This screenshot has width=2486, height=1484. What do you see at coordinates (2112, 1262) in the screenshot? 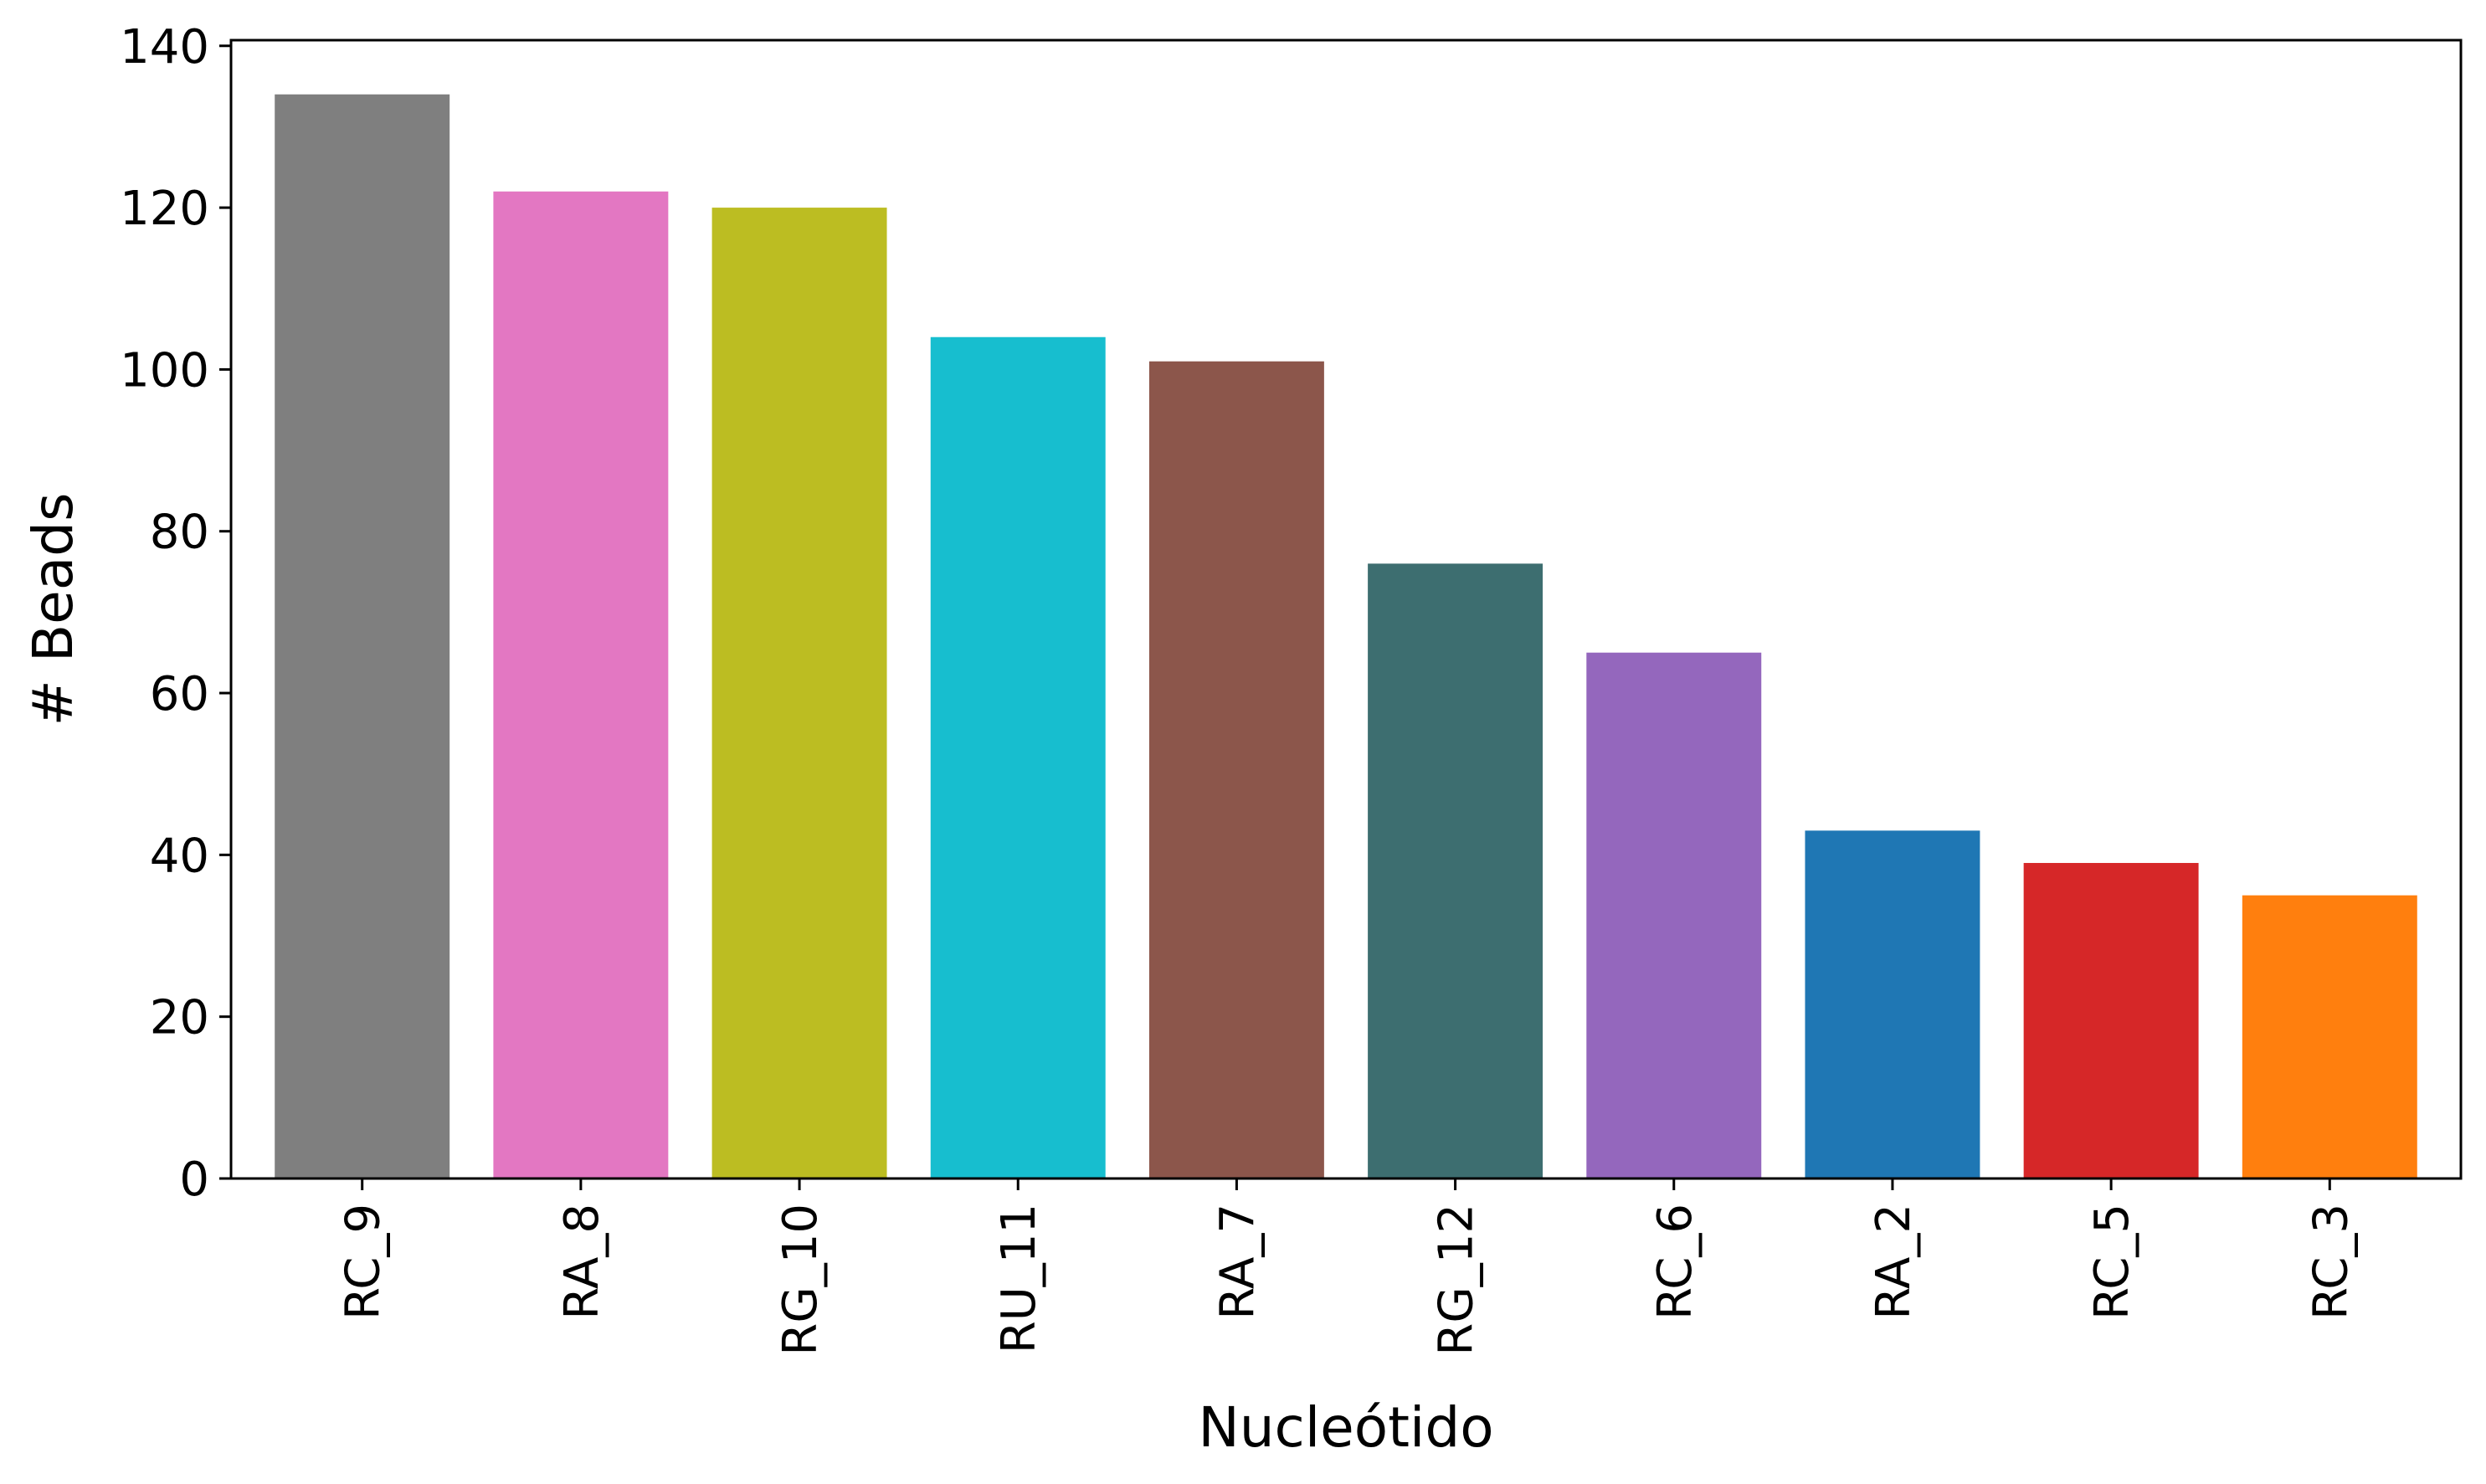
I see `x-tick-label: RC_5` at bounding box center [2112, 1262].